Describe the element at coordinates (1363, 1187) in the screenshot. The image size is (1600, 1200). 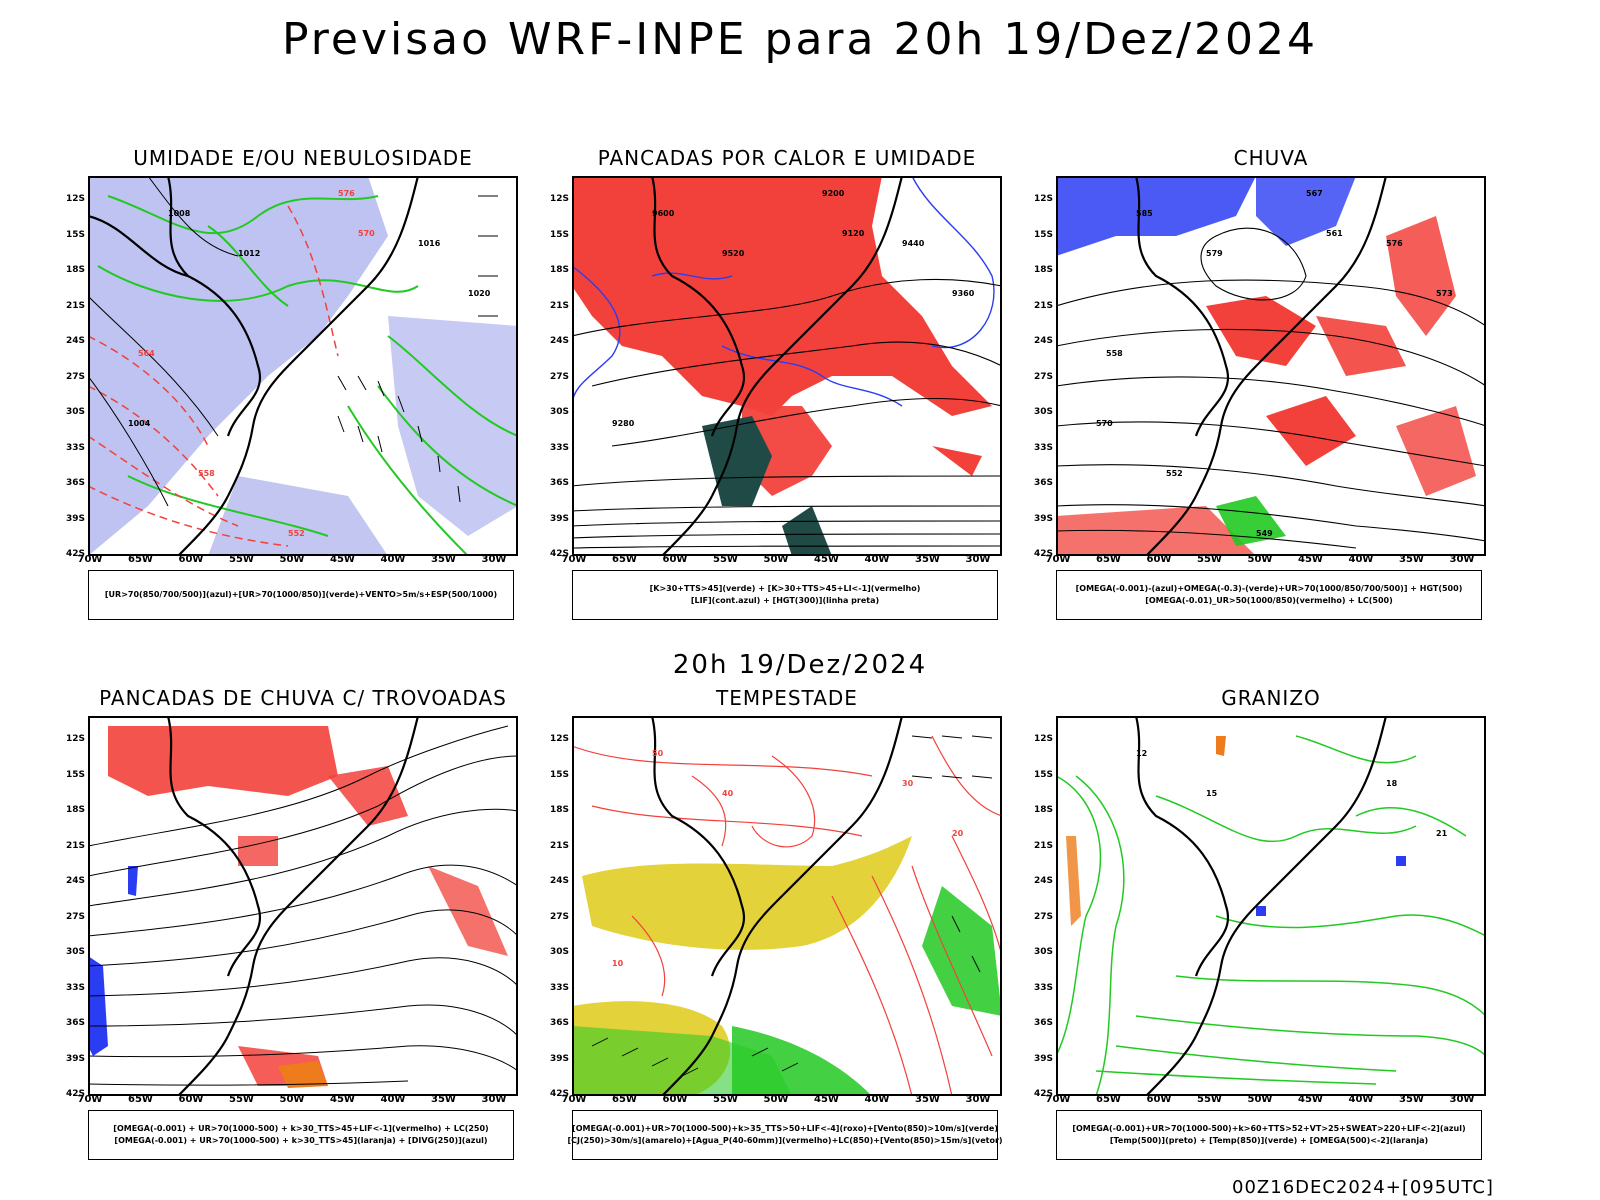
I see `model-run-stamp: 00Z16DEC2024+[095UTC]` at that location.